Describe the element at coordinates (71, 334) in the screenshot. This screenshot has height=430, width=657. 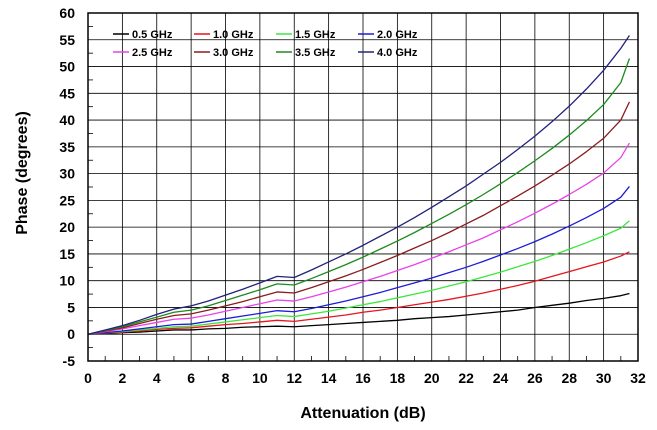
I see `y-tick-label: 0` at that location.